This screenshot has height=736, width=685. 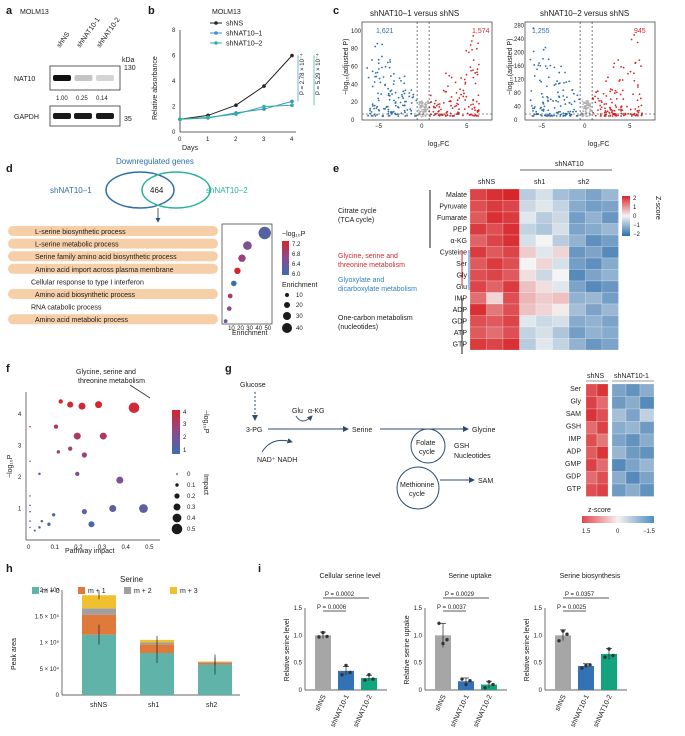 I want to click on volcano-left-ns-dot, so click(x=420, y=106).